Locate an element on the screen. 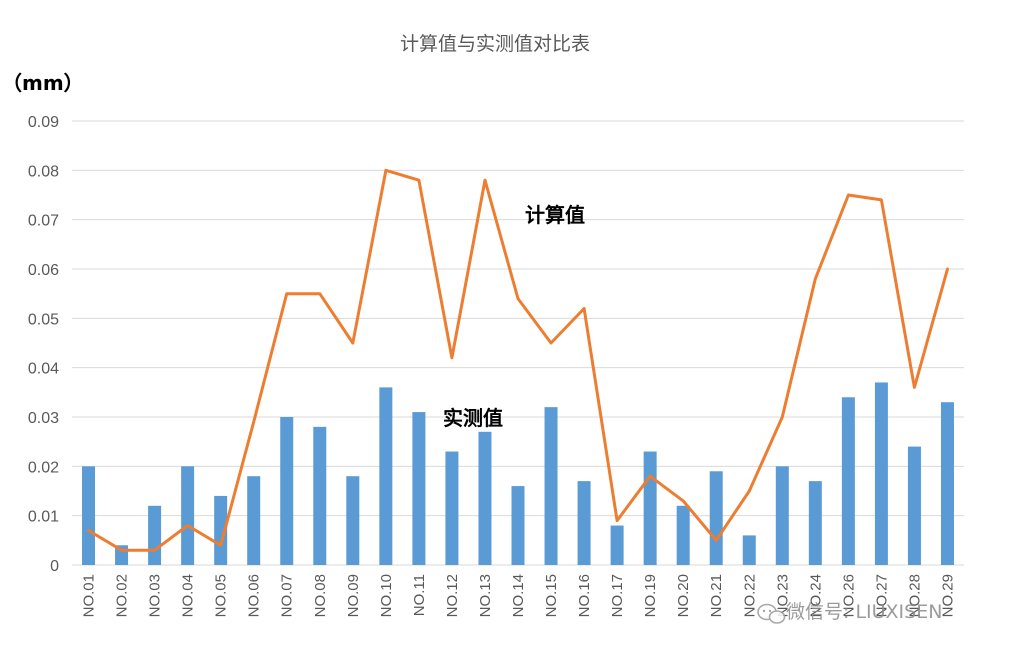 The height and width of the screenshot is (654, 1010). x-tick-label: NO.11 is located at coordinates (419, 595).